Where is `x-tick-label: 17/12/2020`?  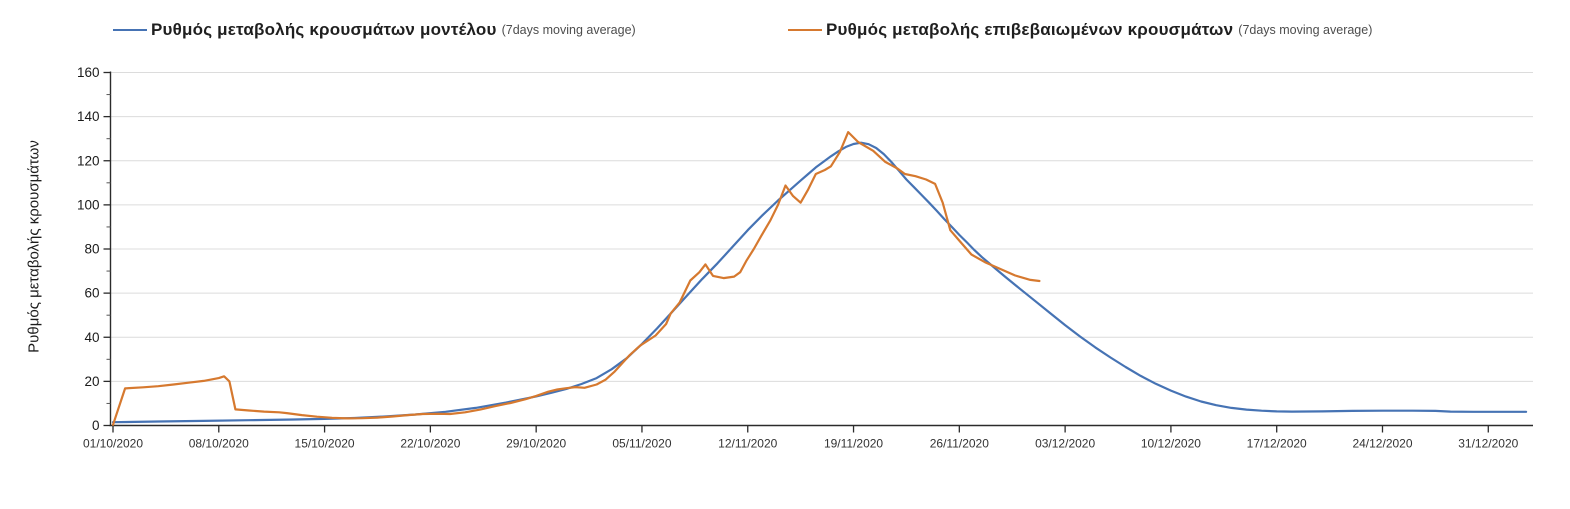 x-tick-label: 17/12/2020 is located at coordinates (1277, 444).